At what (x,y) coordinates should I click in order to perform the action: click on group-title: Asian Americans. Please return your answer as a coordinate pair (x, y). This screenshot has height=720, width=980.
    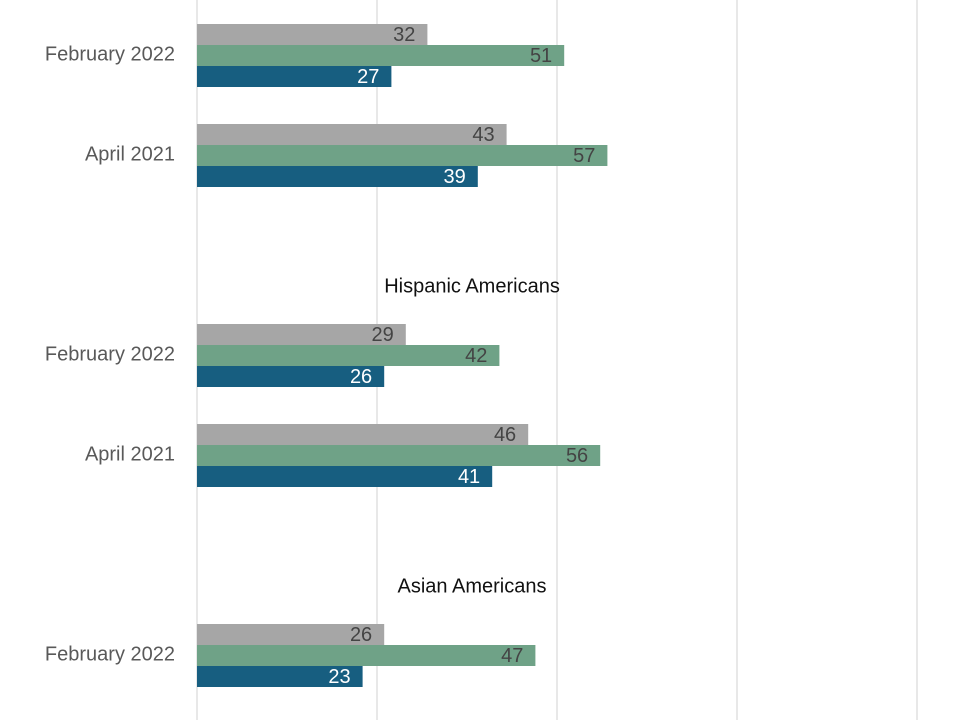
    Looking at the image, I should click on (472, 586).